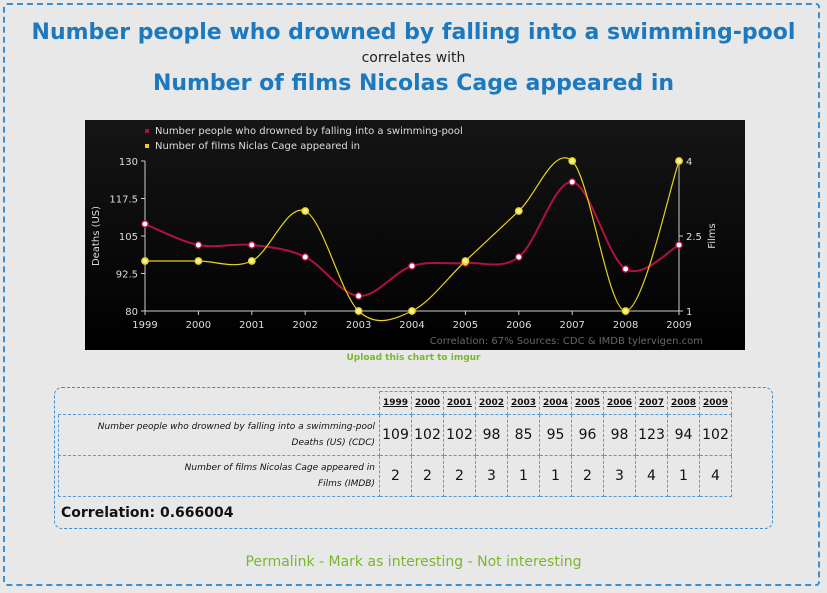 This screenshot has height=593, width=827. What do you see at coordinates (333, 443) in the screenshot?
I see `row-label-unit: Deaths (US) (CDC)` at bounding box center [333, 443].